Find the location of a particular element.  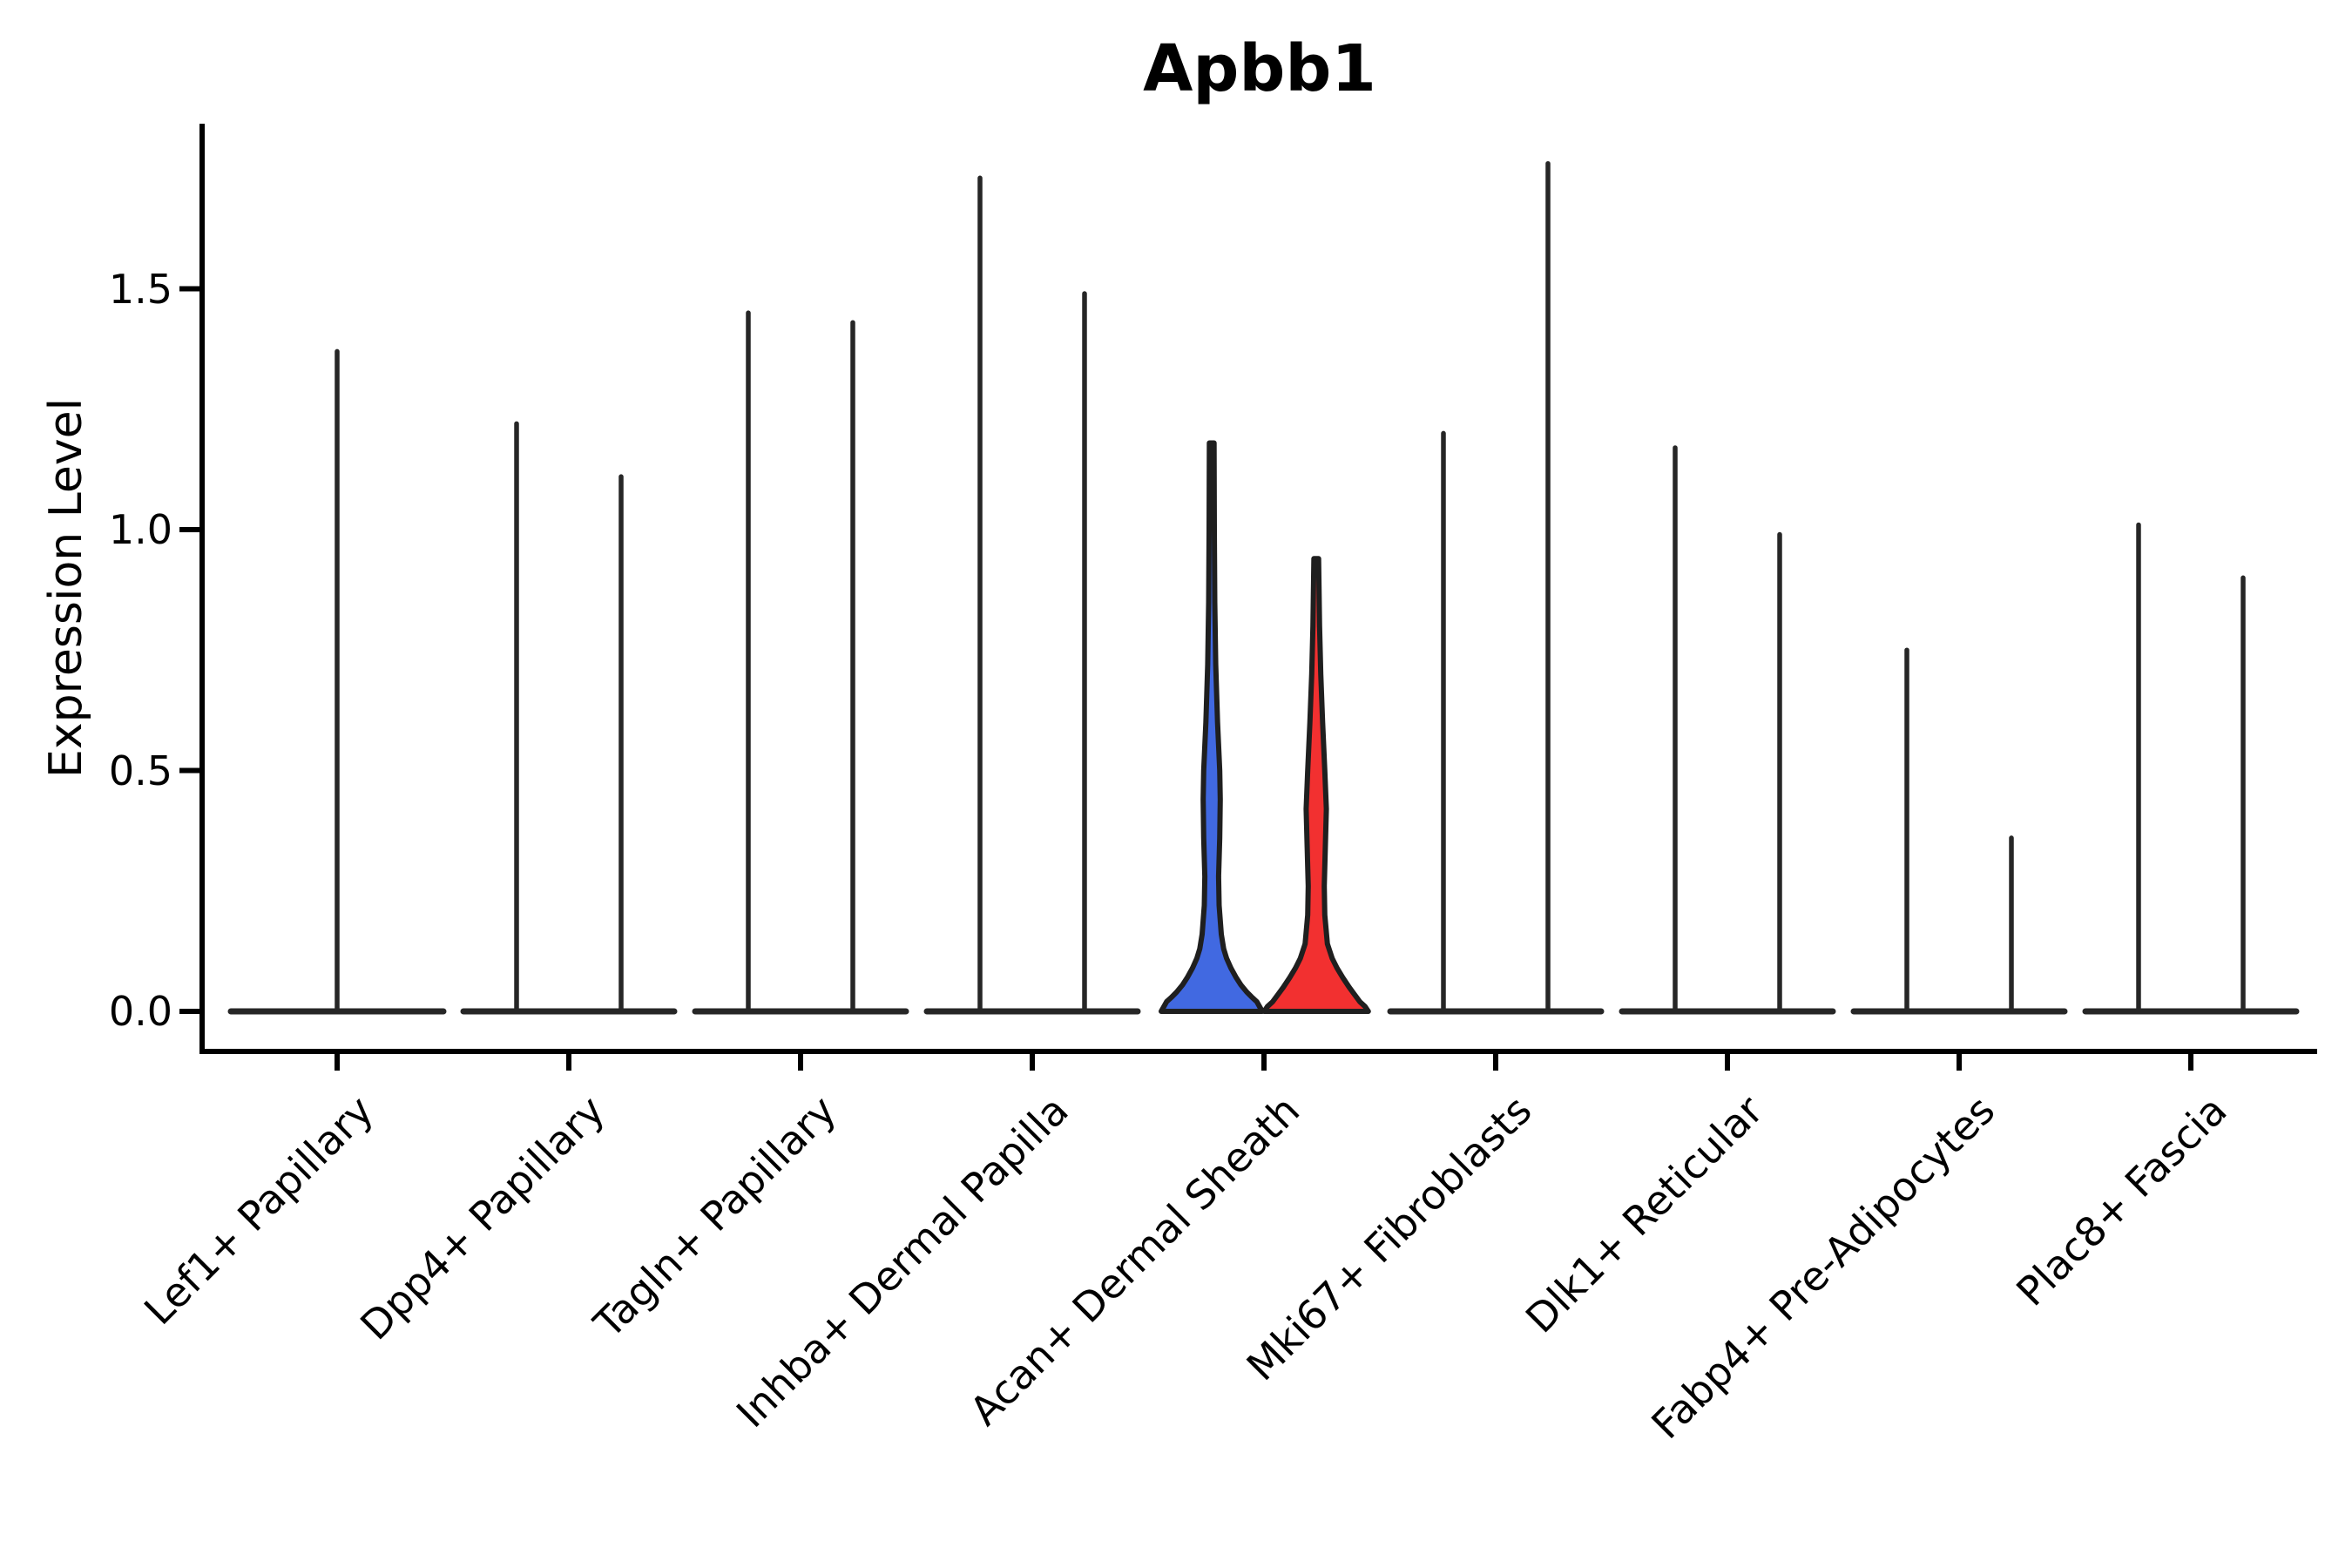

violin-body-left is located at coordinates (1212, 727).